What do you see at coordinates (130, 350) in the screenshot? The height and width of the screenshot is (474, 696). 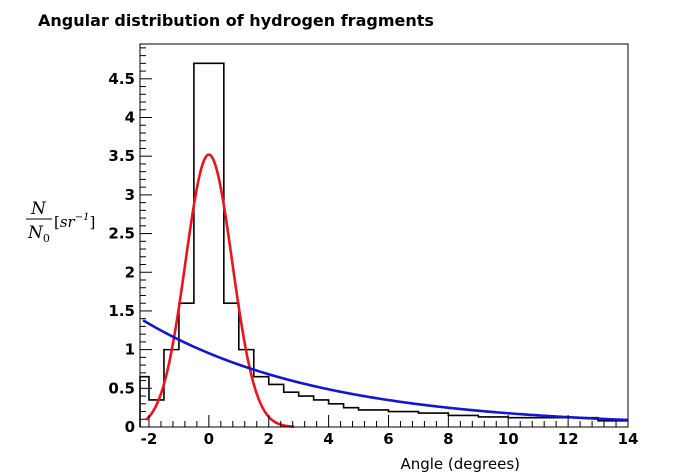 I see `y-tick-label: 1` at bounding box center [130, 350].